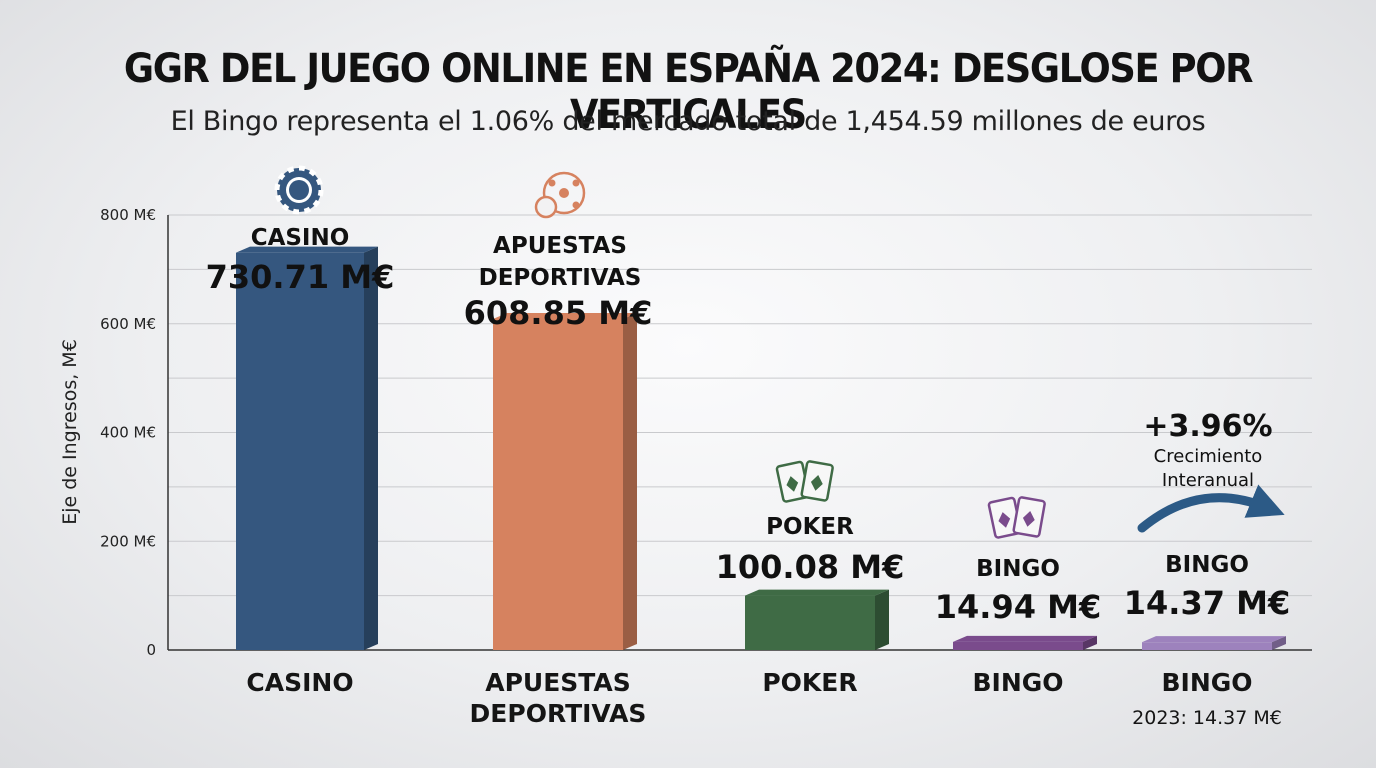 The width and height of the screenshot is (1376, 768). Describe the element at coordinates (1207, 718) in the screenshot. I see `x-category-sublabel: 2023: 14.37 M€` at that location.